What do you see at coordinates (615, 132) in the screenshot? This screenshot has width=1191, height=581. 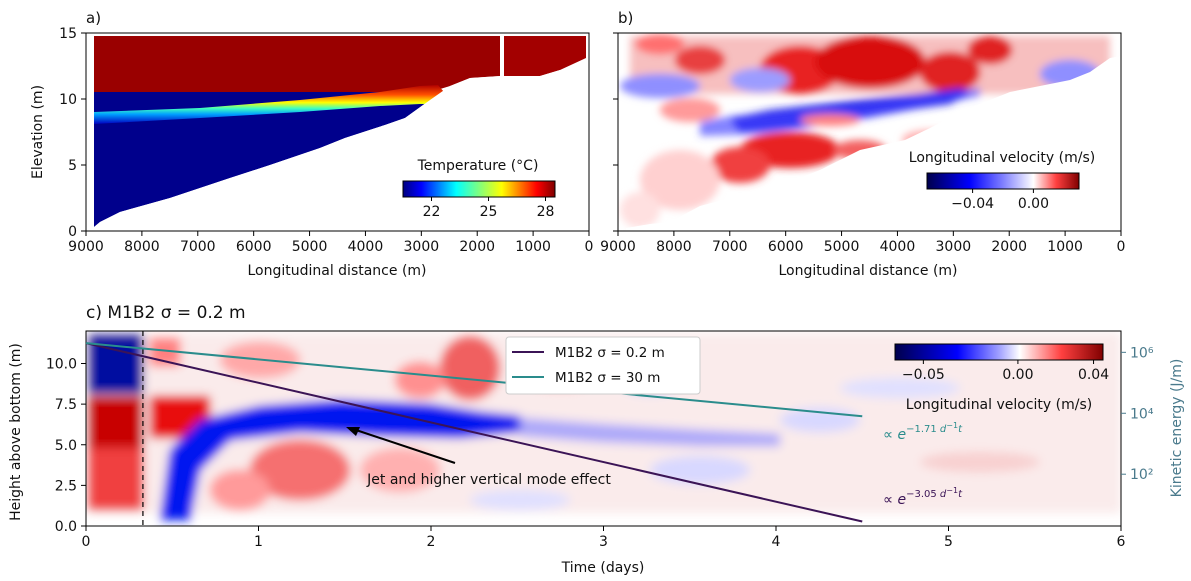 I see `panel-b-y-ticks` at bounding box center [615, 132].